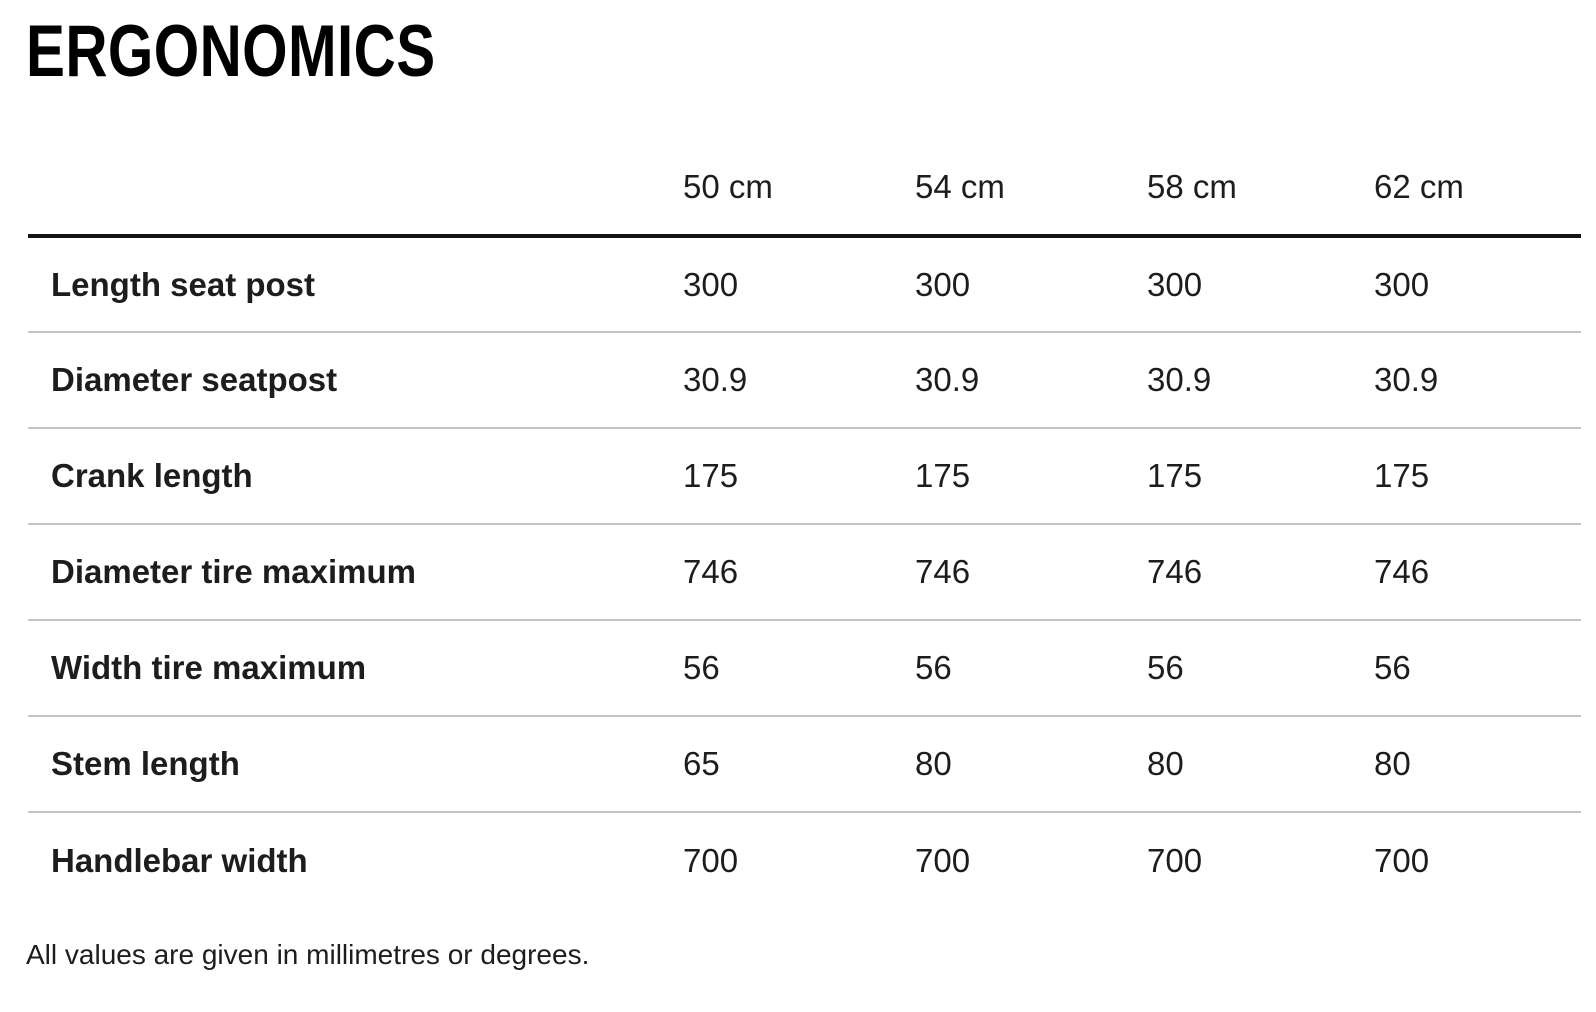 The height and width of the screenshot is (1012, 1596). What do you see at coordinates (355, 859) in the screenshot?
I see `row-label: Handlebar width` at bounding box center [355, 859].